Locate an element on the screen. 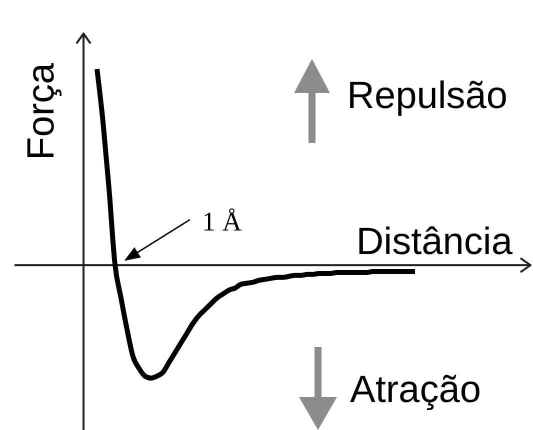 Image resolution: width=533 pixels, height=430 pixels. y-axis-title: Força is located at coordinates (41, 111).